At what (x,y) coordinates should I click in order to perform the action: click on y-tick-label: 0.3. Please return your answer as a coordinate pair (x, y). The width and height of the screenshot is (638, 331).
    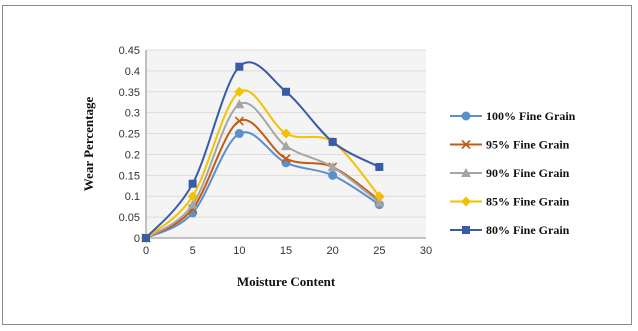
    Looking at the image, I should click on (132, 114).